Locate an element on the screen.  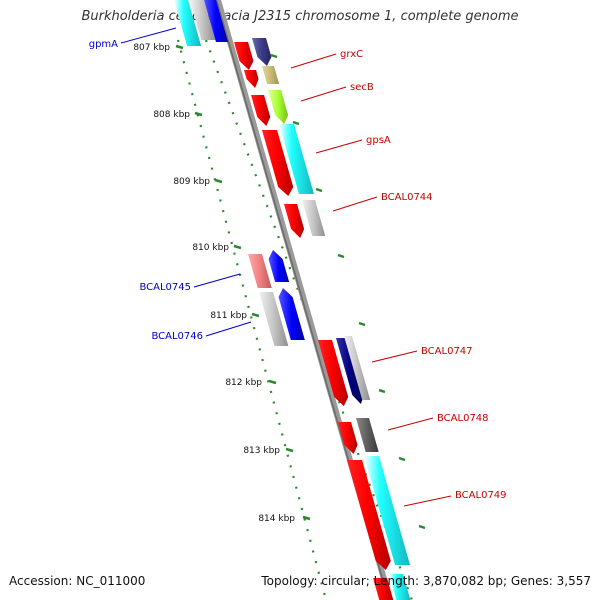
tick-label-809: 809 kbp is located at coordinates (191, 182).